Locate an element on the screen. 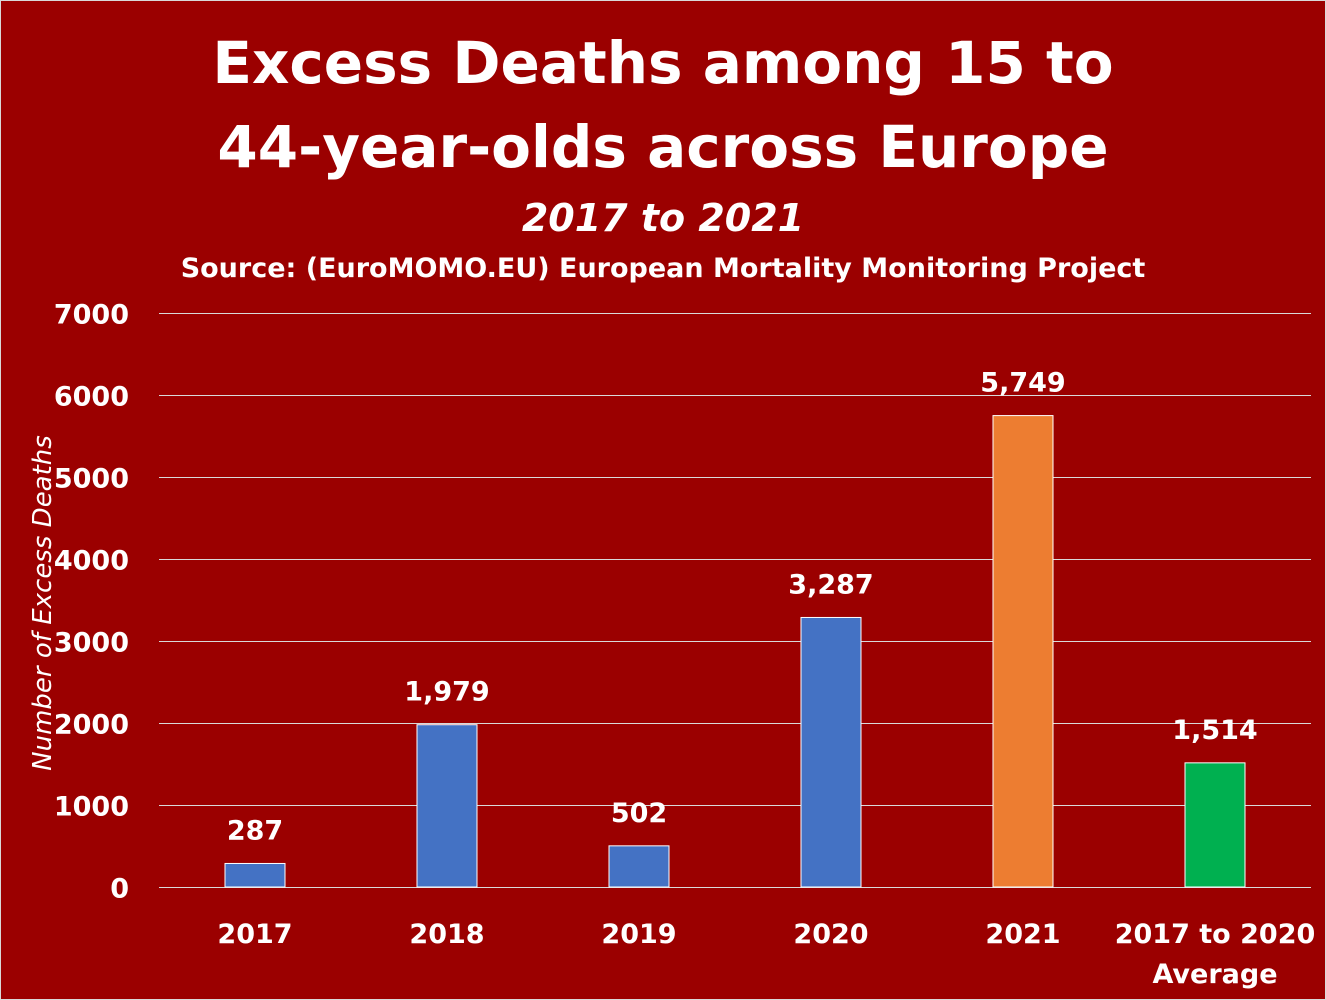 The image size is (1326, 1000). y-axis-ticks: 0 1000 2000 3000 4000 5000 6000 7000 is located at coordinates (91, 602).